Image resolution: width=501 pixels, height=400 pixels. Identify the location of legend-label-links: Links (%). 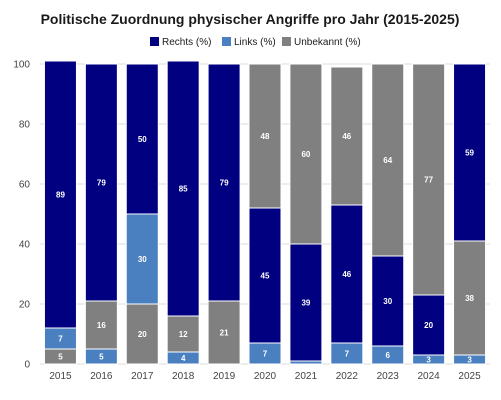
(255, 42).